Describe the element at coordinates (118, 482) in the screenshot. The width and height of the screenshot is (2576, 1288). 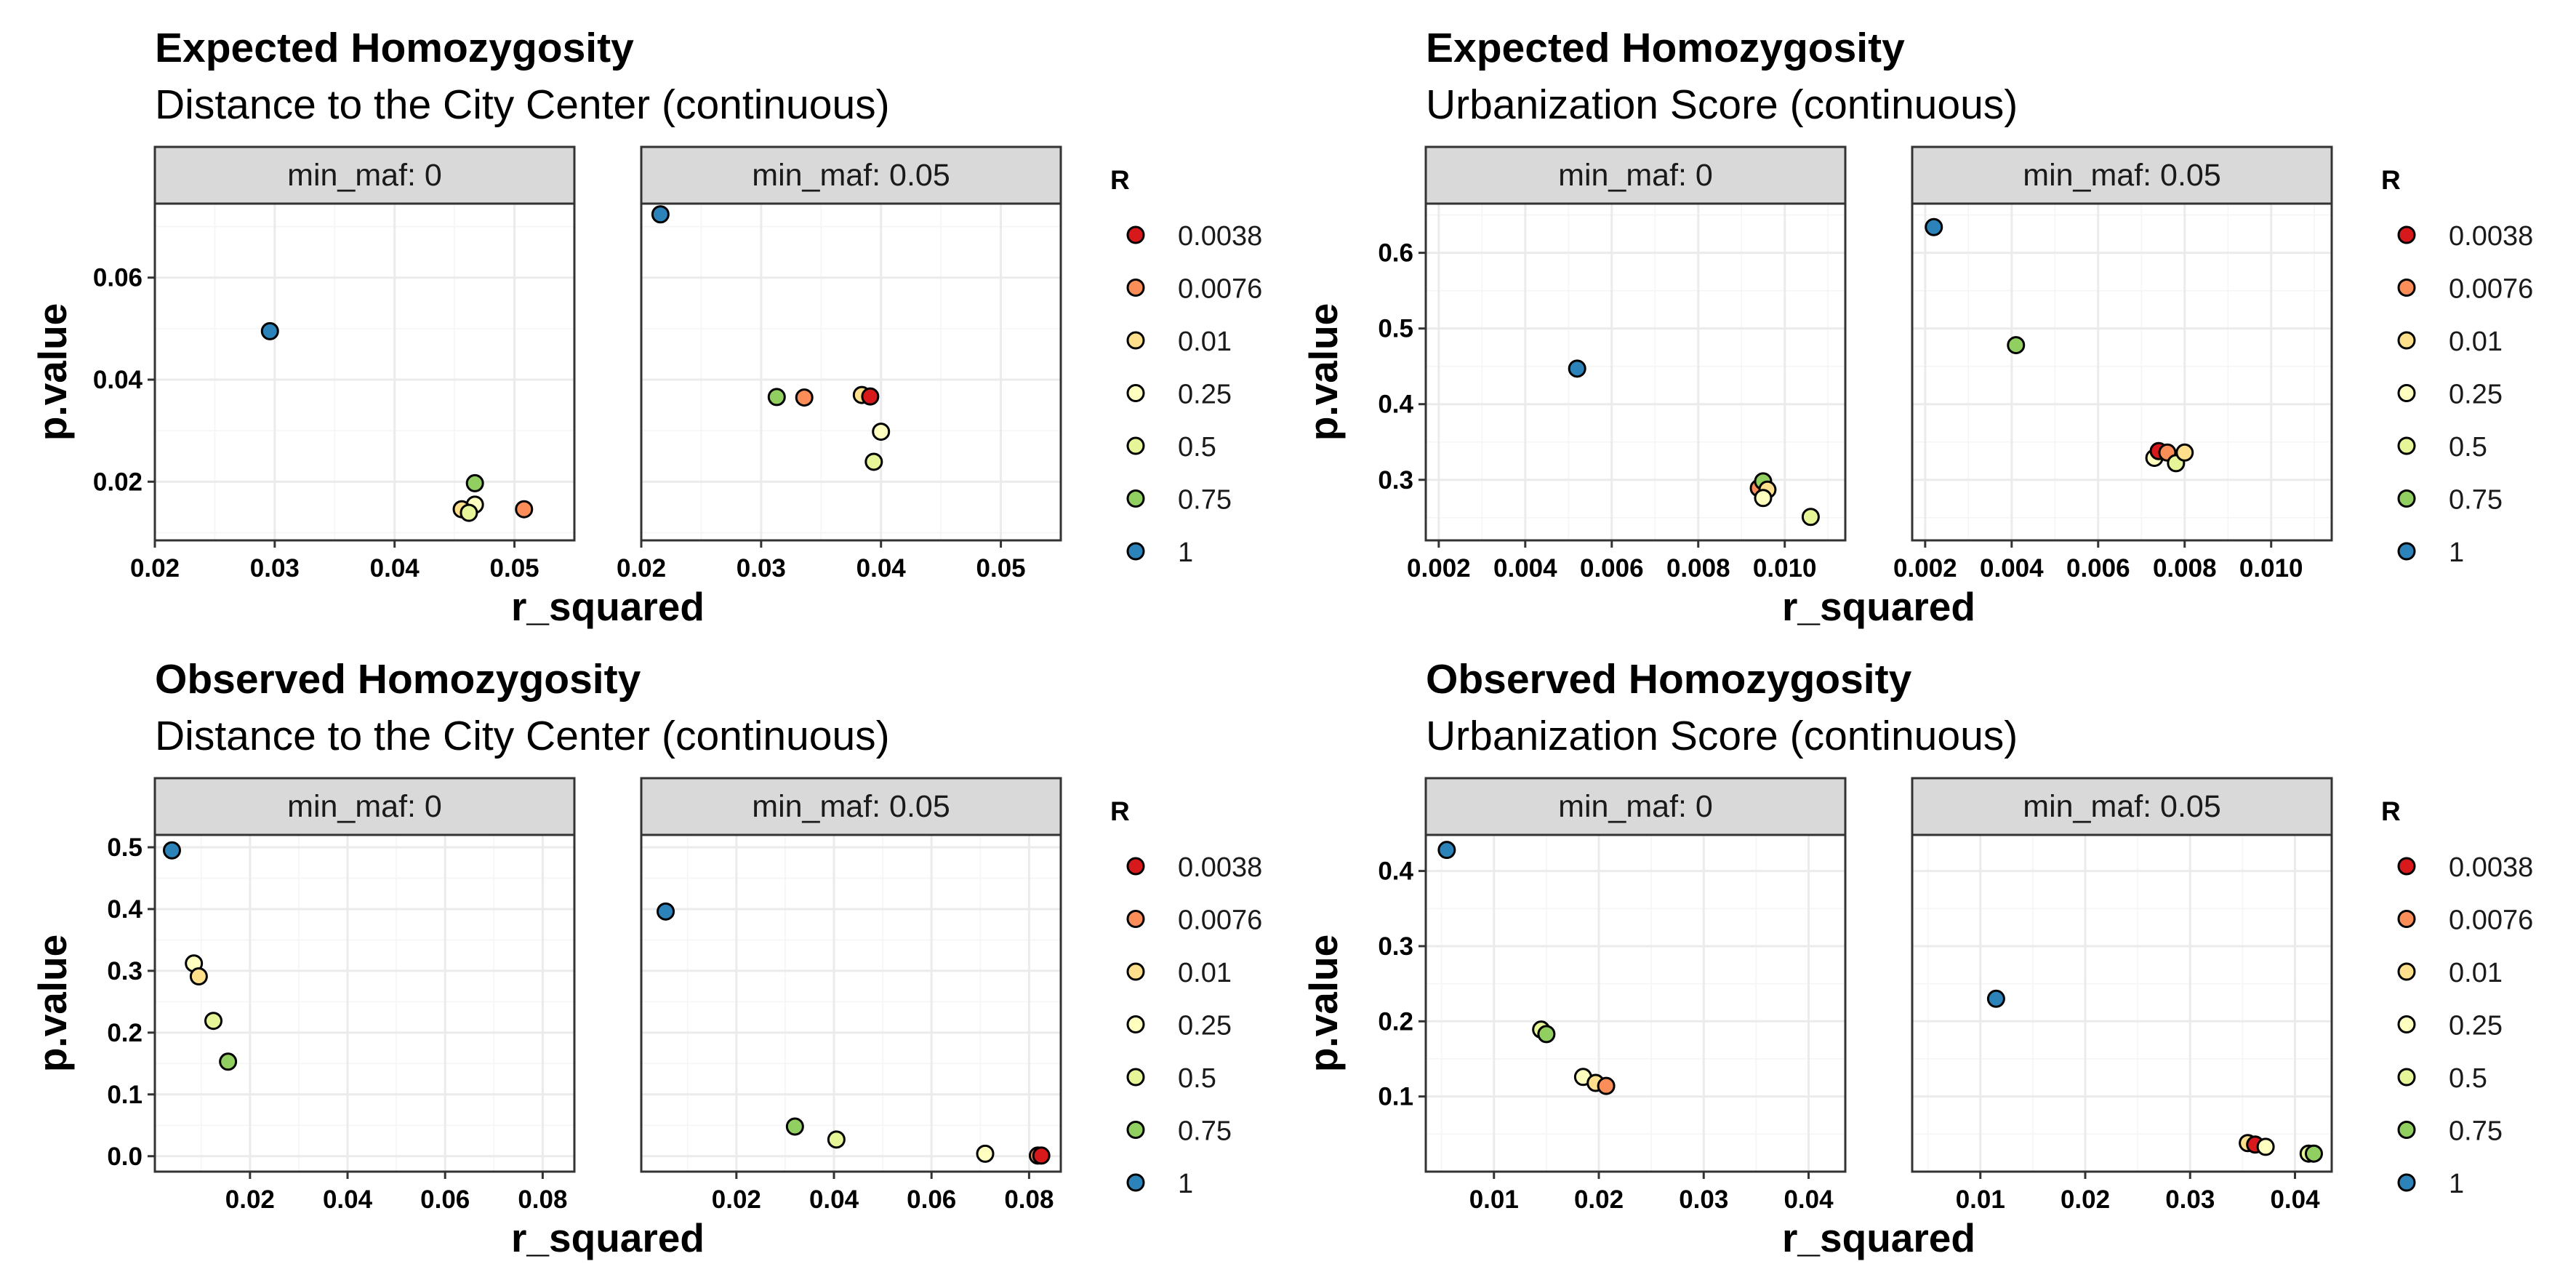
I see `y-tick-label: 0.02` at that location.